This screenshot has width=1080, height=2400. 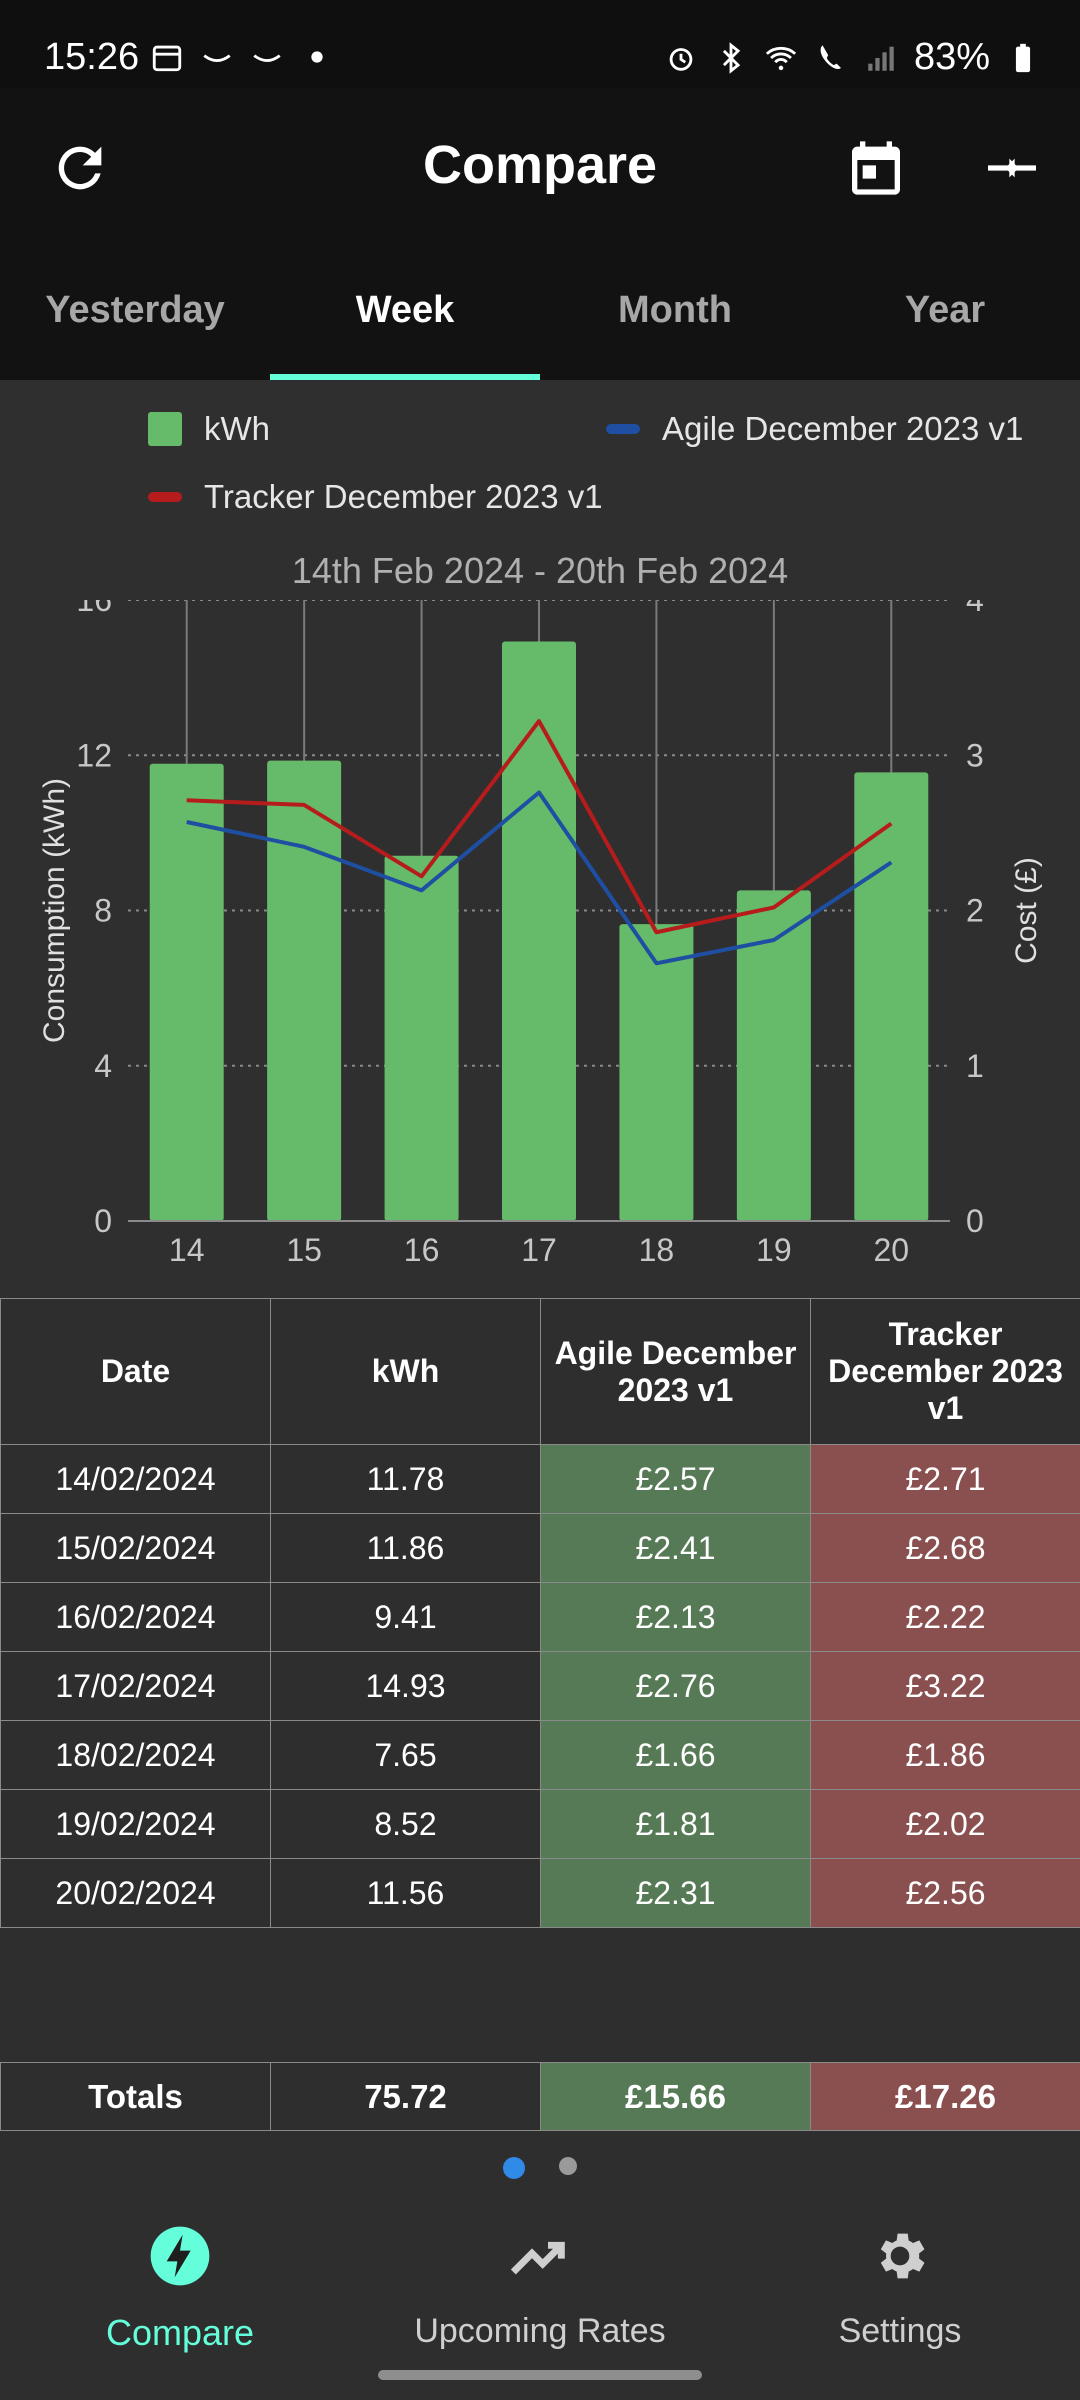 I want to click on calendar-notification-icon, so click(x=167, y=58).